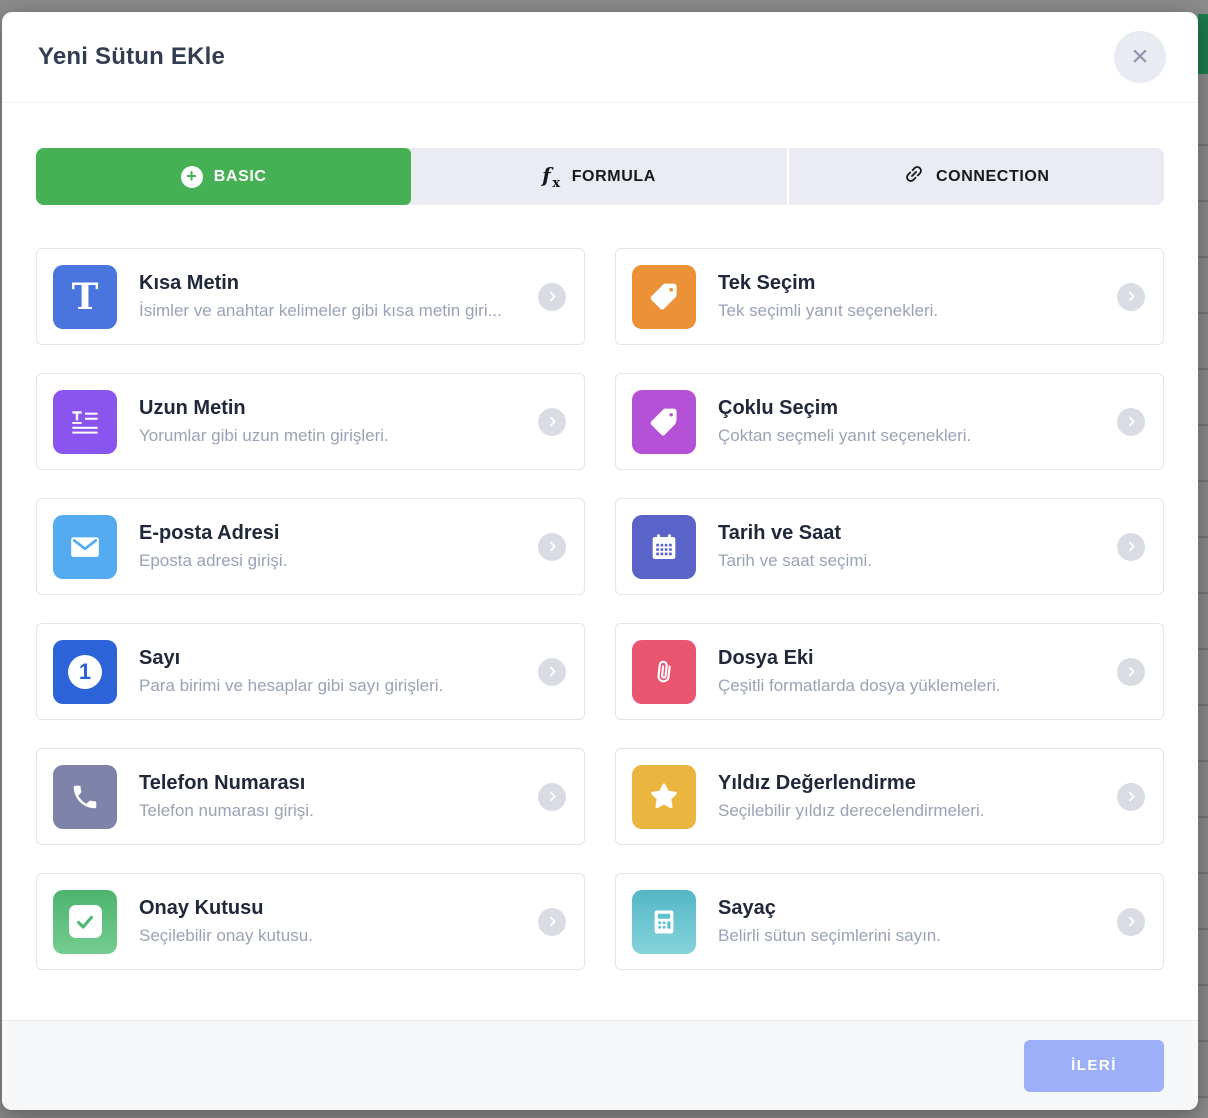 The image size is (1208, 1118). Describe the element at coordinates (664, 796) in the screenshot. I see `star-icon` at that location.